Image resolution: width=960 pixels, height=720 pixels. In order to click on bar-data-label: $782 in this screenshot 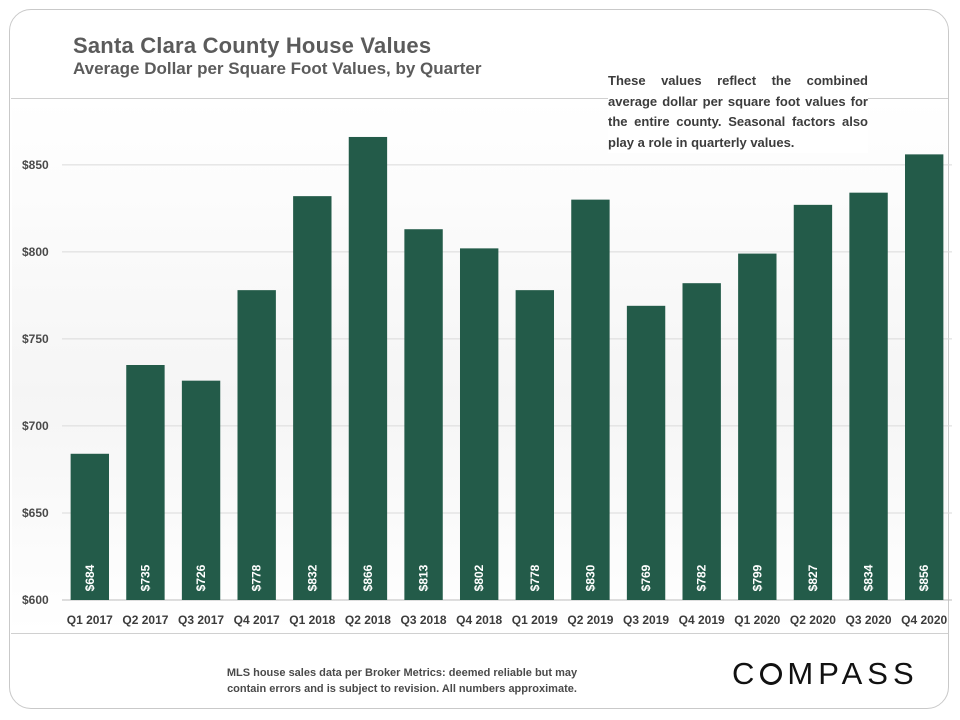, I will do `click(702, 577)`.